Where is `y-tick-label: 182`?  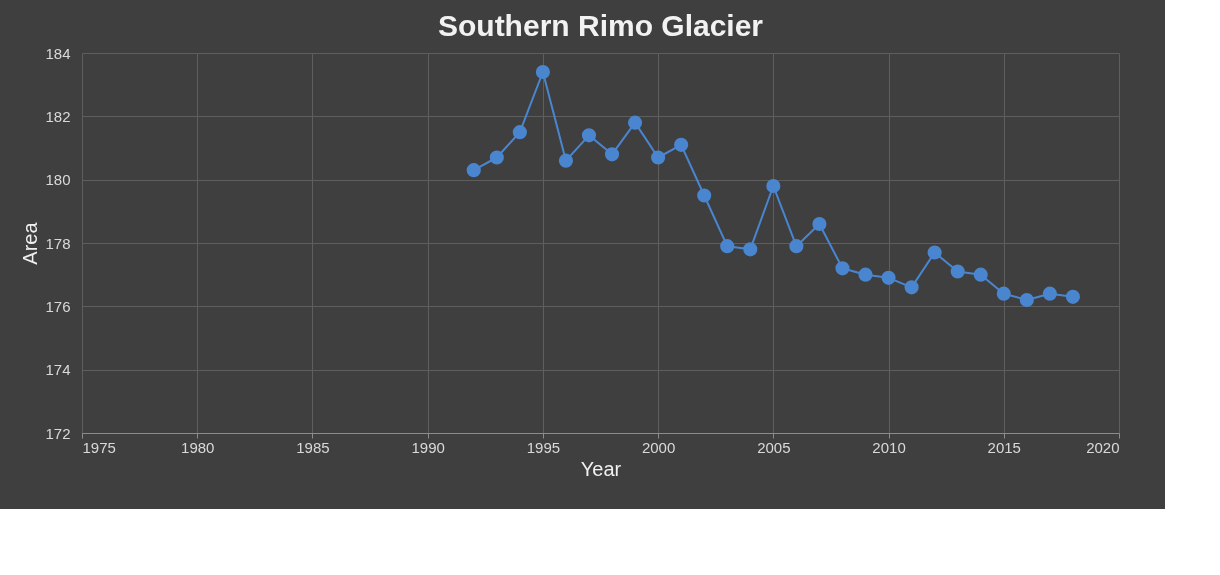
y-tick-label: 182 is located at coordinates (58, 116).